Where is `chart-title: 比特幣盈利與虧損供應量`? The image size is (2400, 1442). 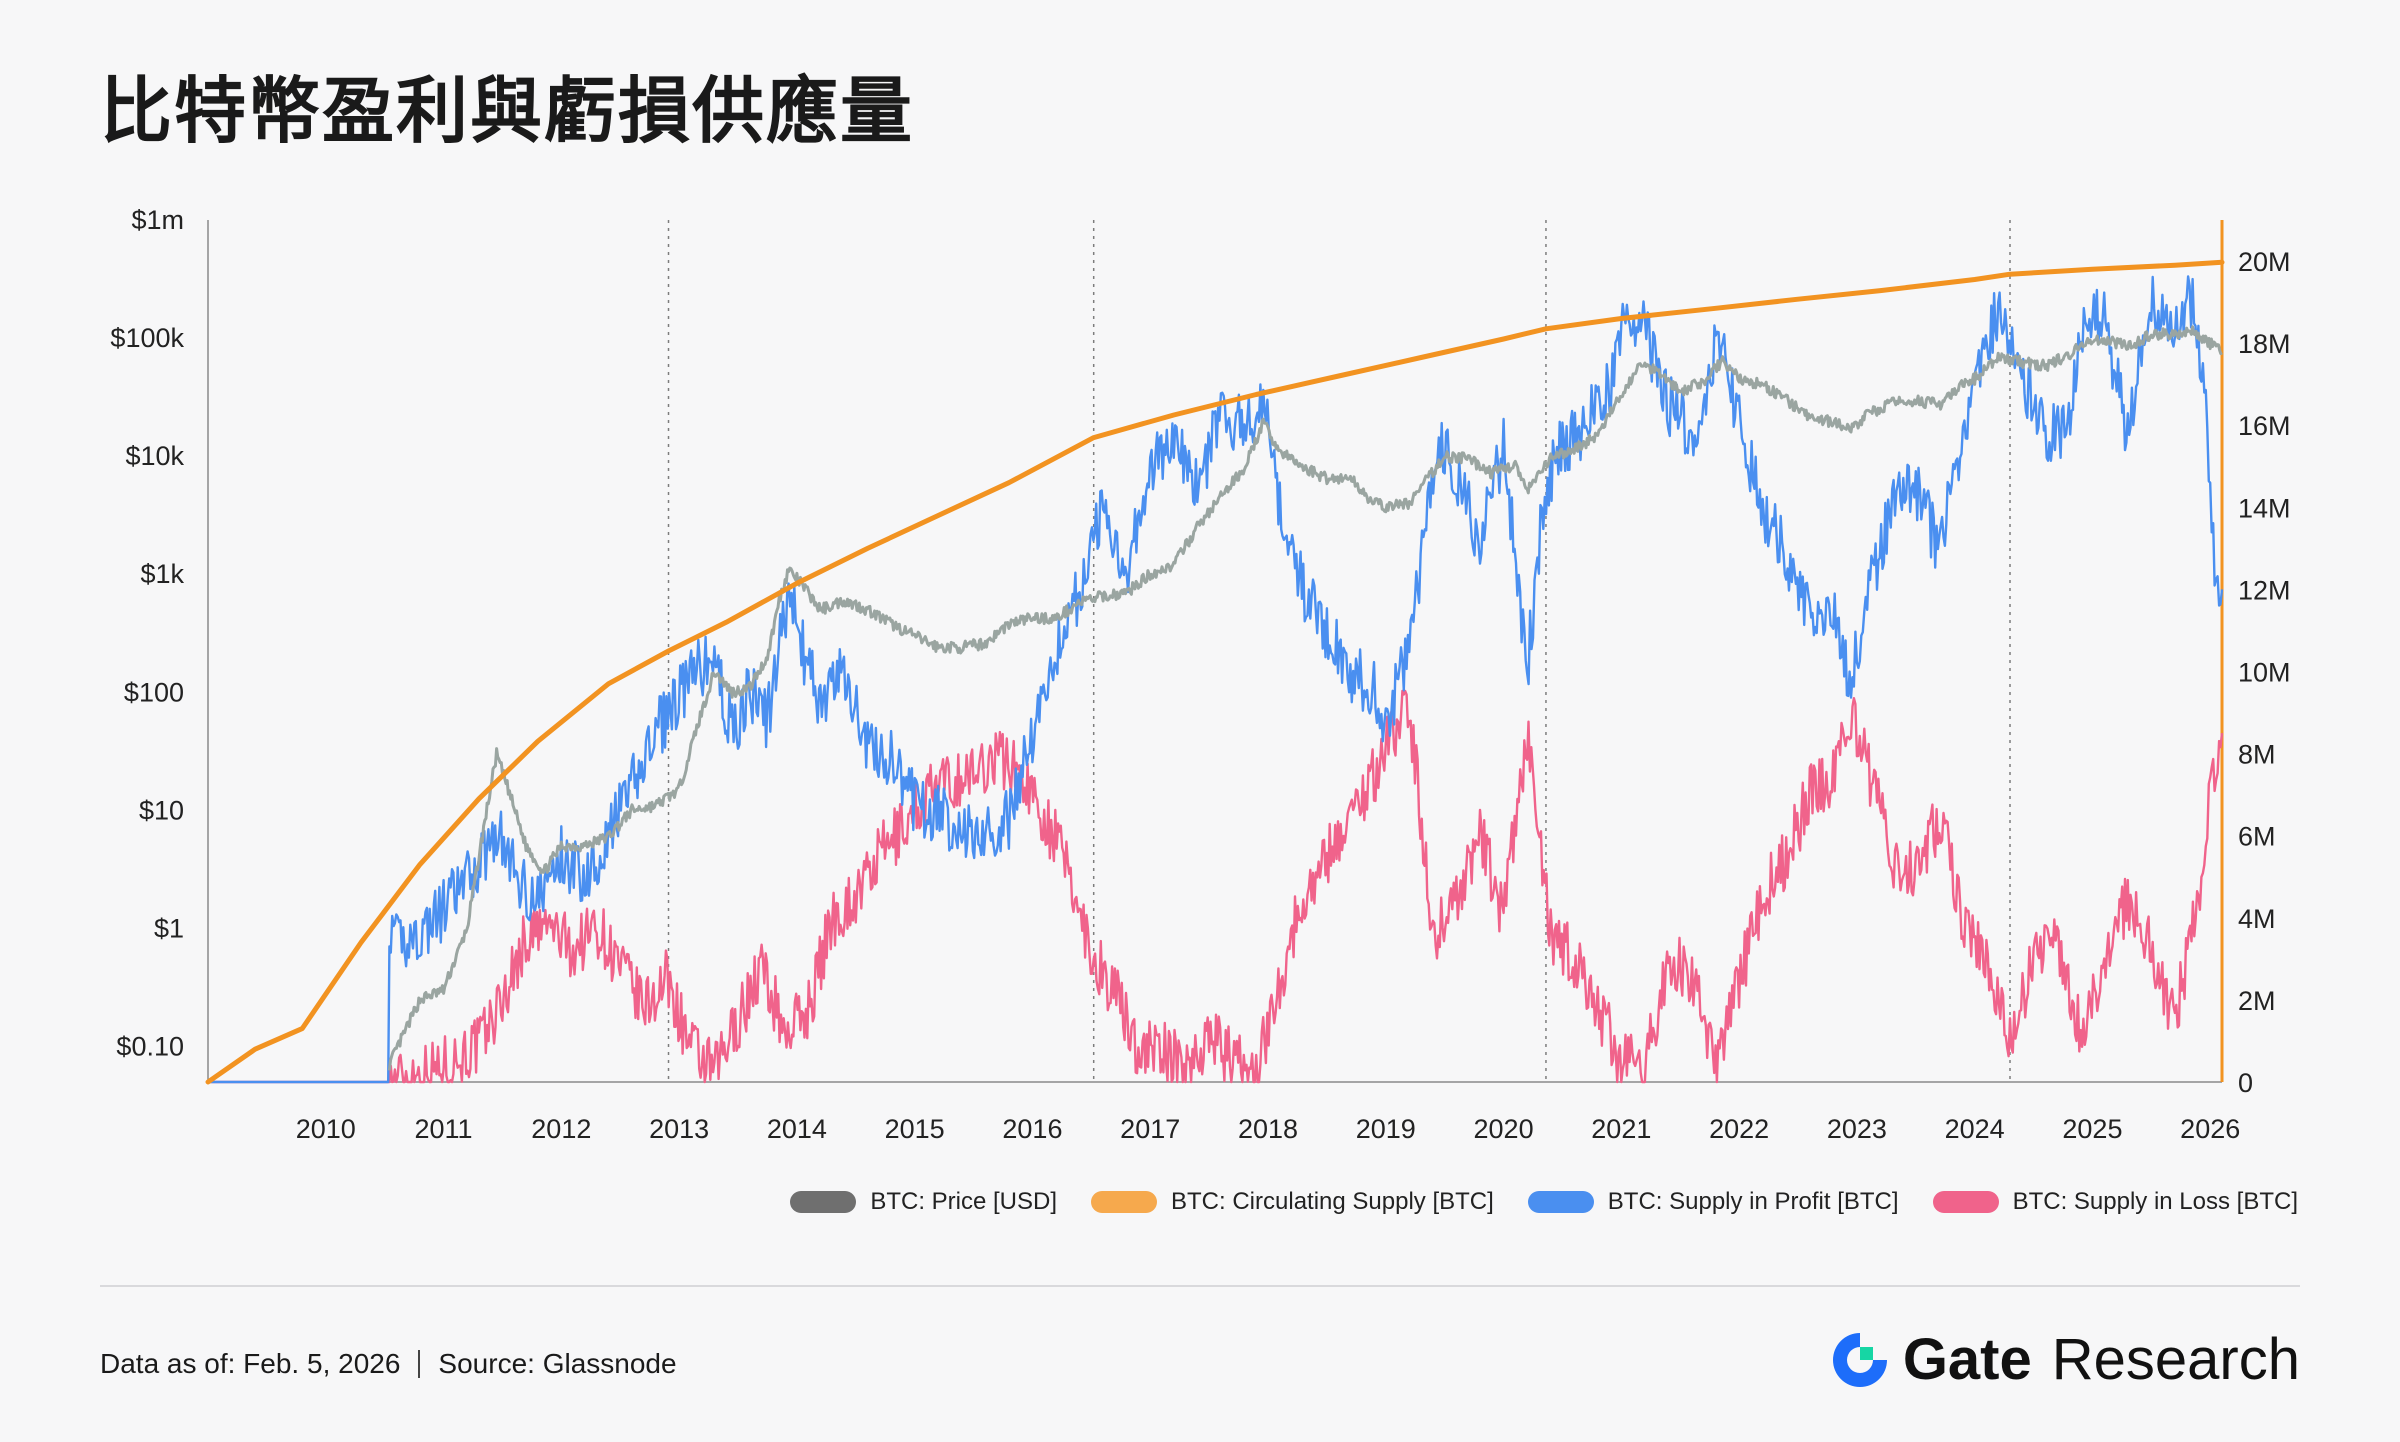 chart-title: 比特幣盈利與虧損供應量 is located at coordinates (507, 111).